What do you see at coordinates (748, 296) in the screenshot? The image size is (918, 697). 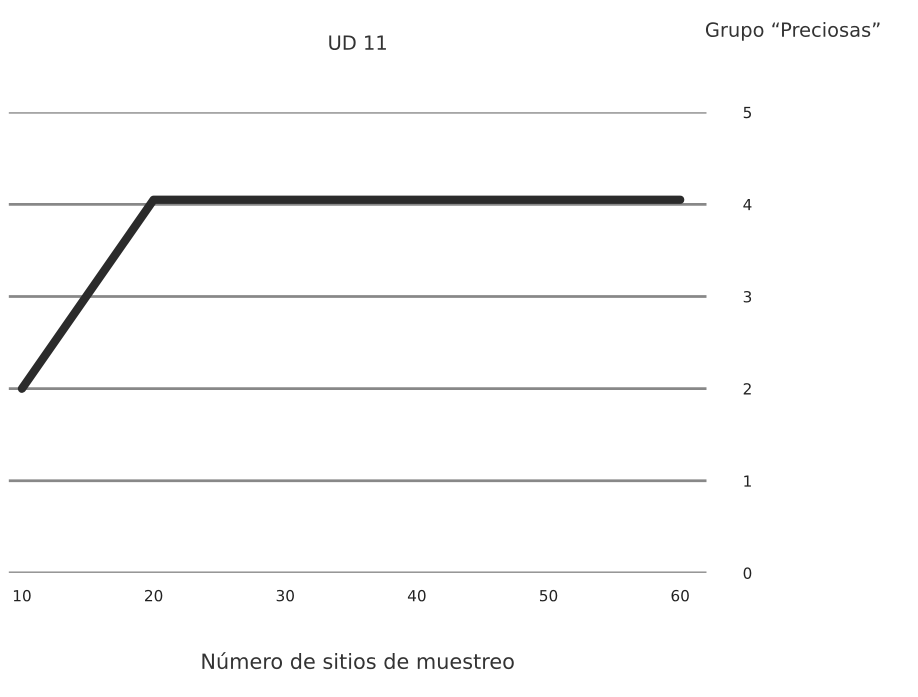 I see `y-tick-label: 3` at bounding box center [748, 296].